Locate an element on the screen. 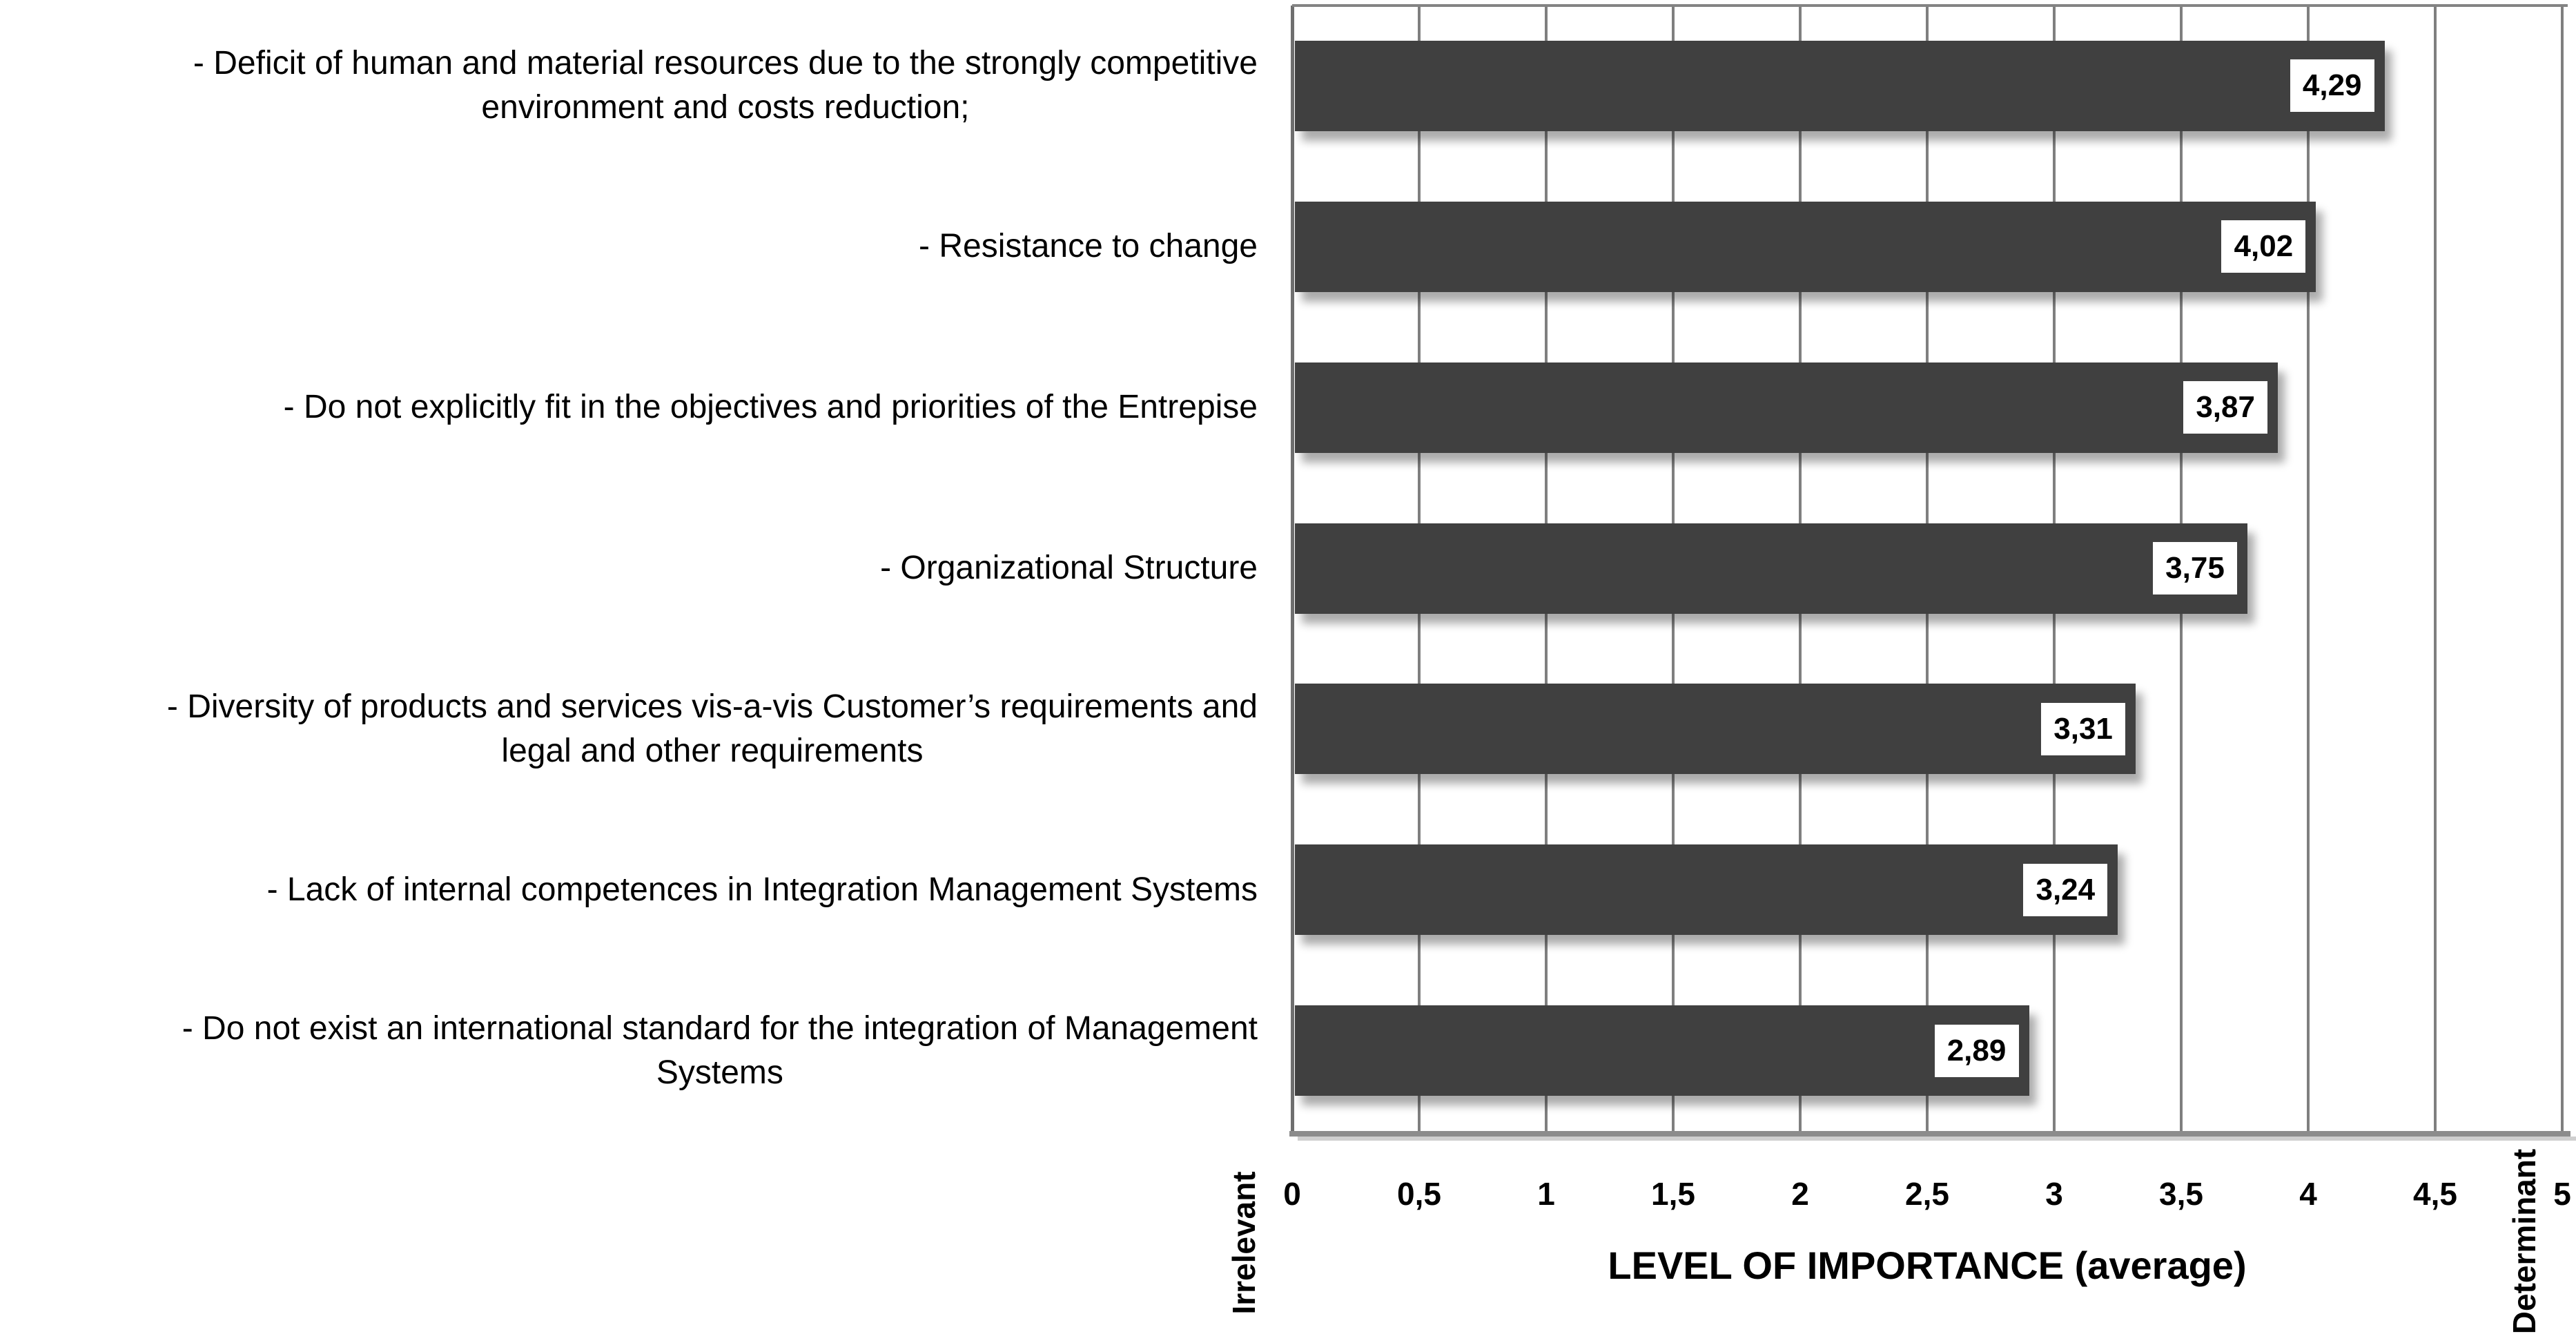 This screenshot has height=1334, width=2576. value-label: 3,87 is located at coordinates (2225, 407).